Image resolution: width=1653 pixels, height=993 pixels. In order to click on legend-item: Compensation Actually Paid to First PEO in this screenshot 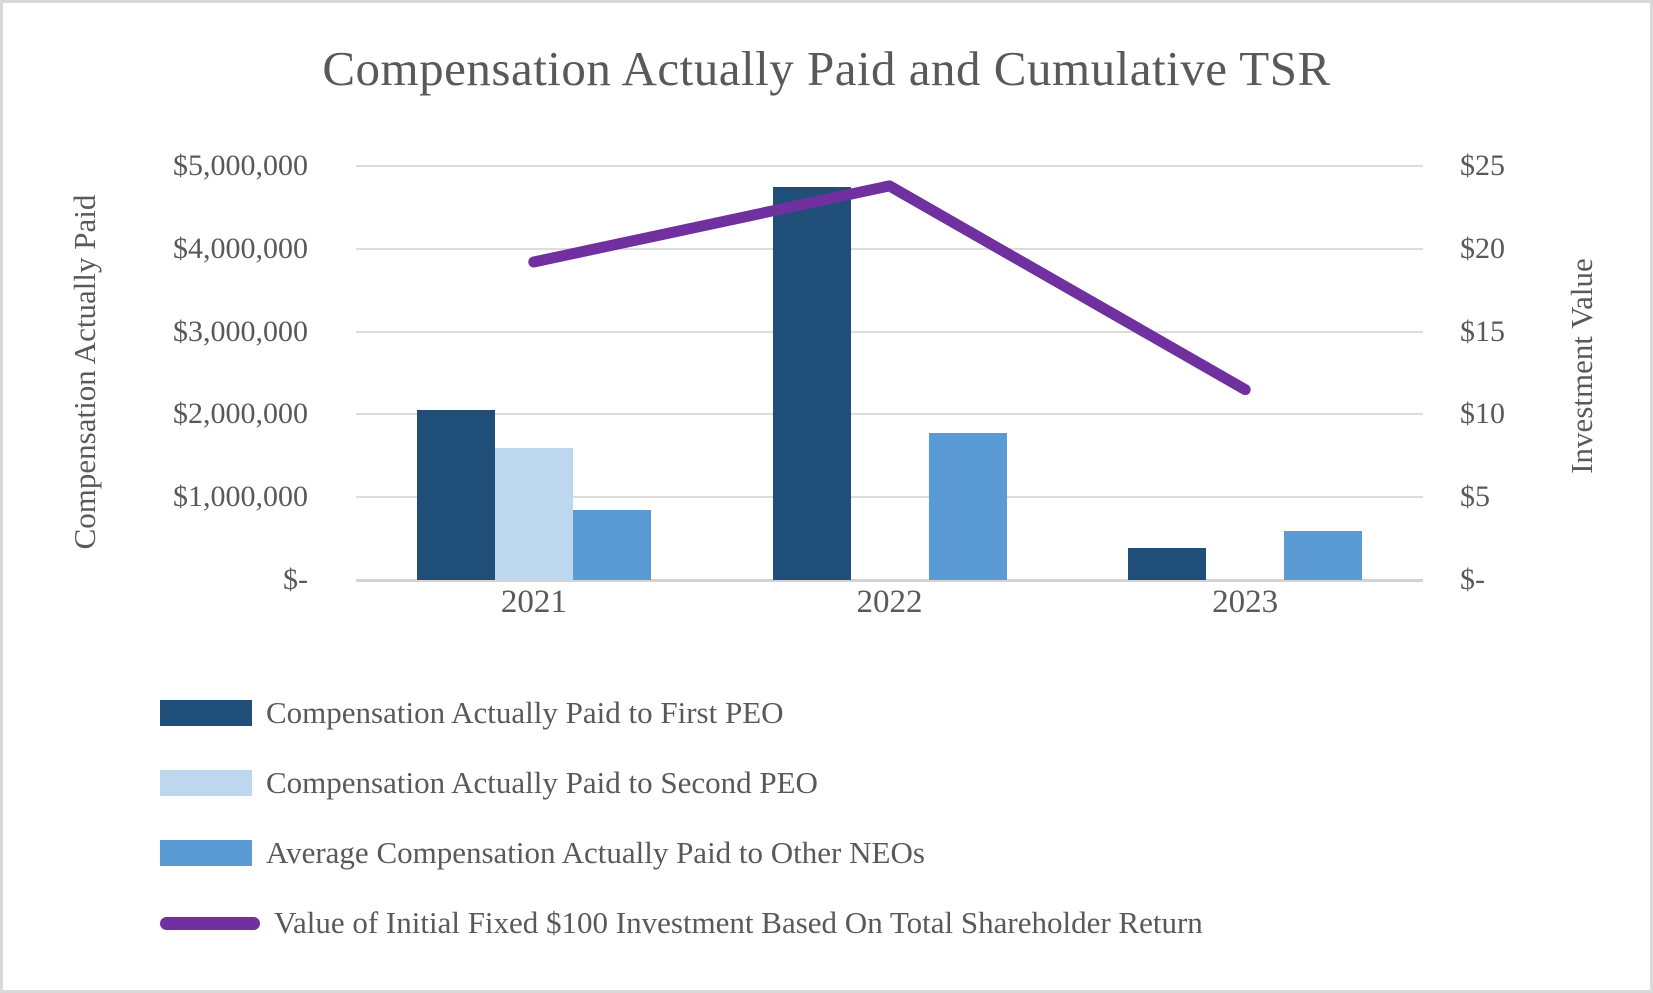, I will do `click(472, 713)`.